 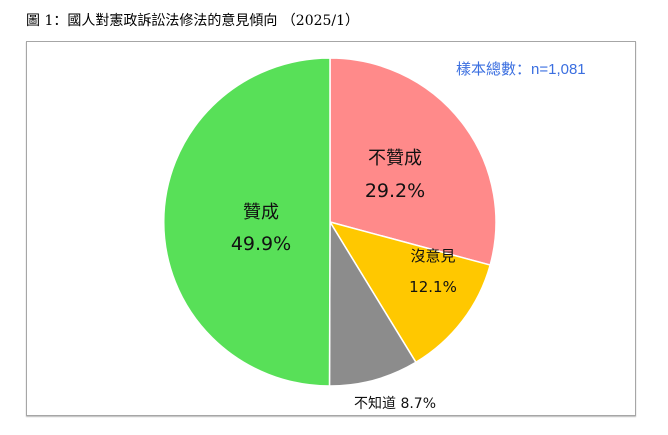 I want to click on label-agree-name: 贊成, so click(x=261, y=212).